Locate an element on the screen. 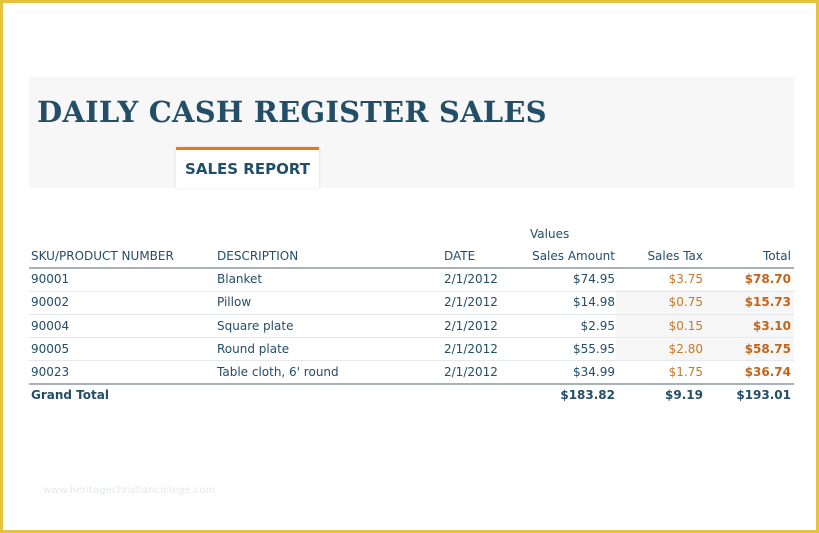 This screenshot has height=533, width=819. table-row-3-description: Square plate is located at coordinates (255, 326).